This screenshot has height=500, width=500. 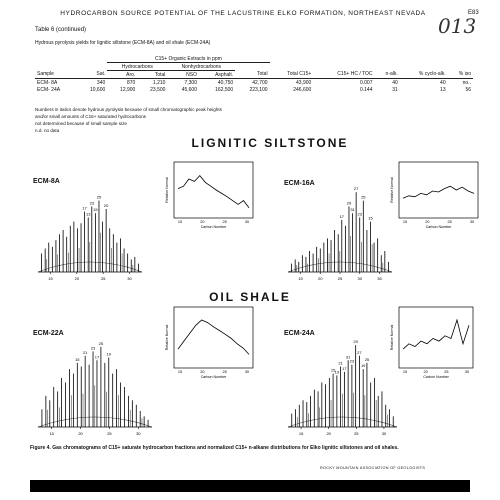 I want to click on handwritten-number: 013, so click(x=457, y=26).